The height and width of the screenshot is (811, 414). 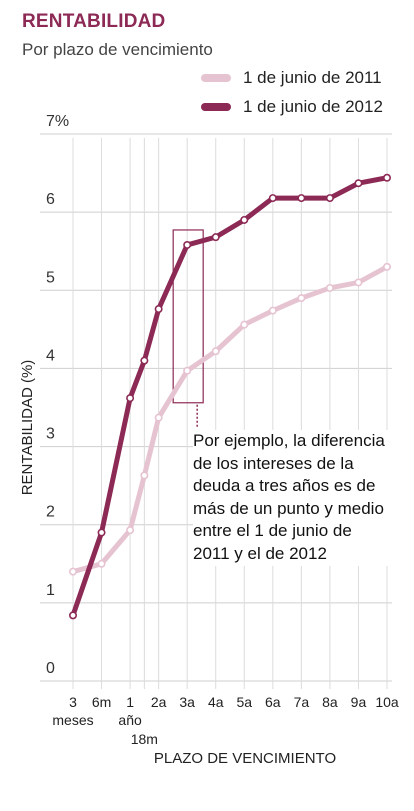 What do you see at coordinates (244, 702) in the screenshot?
I see `x-tick-label-7: 5a` at bounding box center [244, 702].